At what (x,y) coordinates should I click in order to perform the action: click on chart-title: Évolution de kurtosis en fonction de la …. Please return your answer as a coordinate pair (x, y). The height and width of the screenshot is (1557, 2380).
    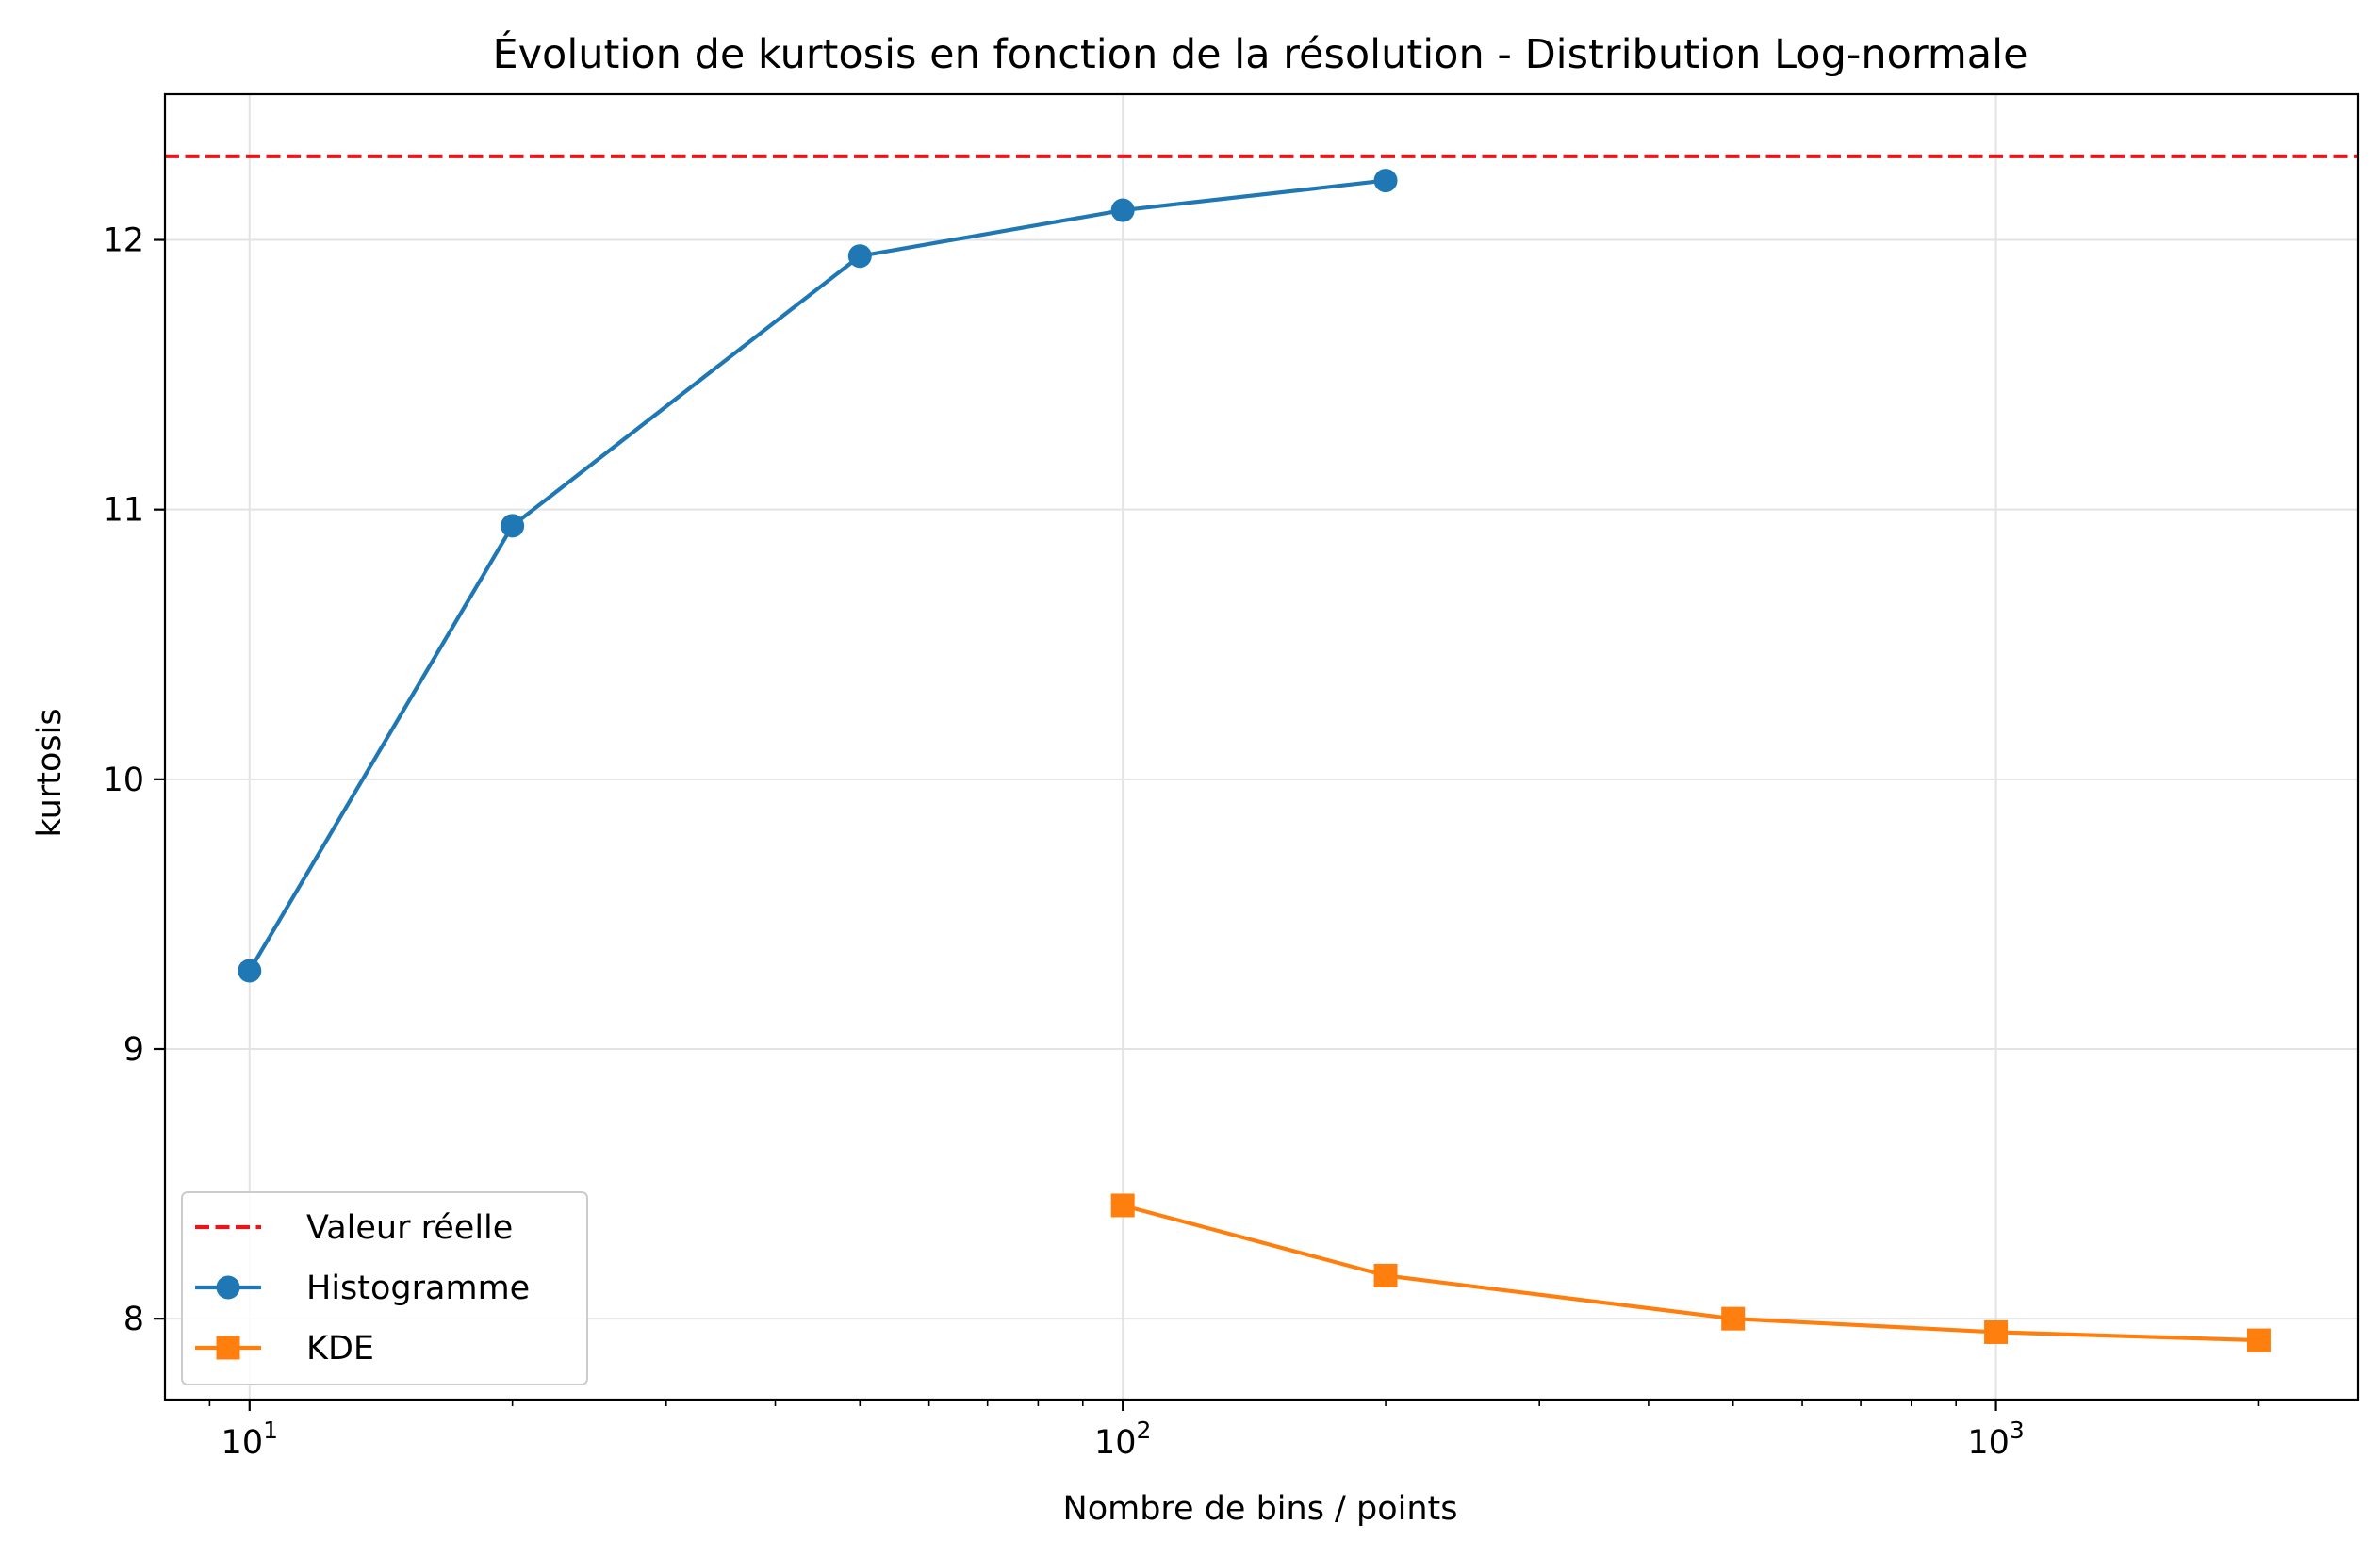
    Looking at the image, I should click on (1259, 54).